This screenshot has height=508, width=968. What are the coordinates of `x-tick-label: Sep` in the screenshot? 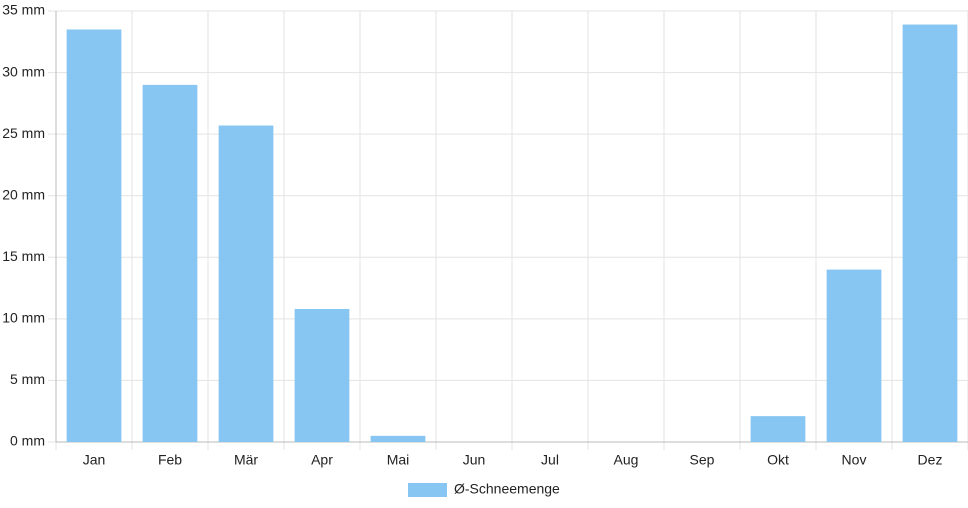 It's located at (702, 460).